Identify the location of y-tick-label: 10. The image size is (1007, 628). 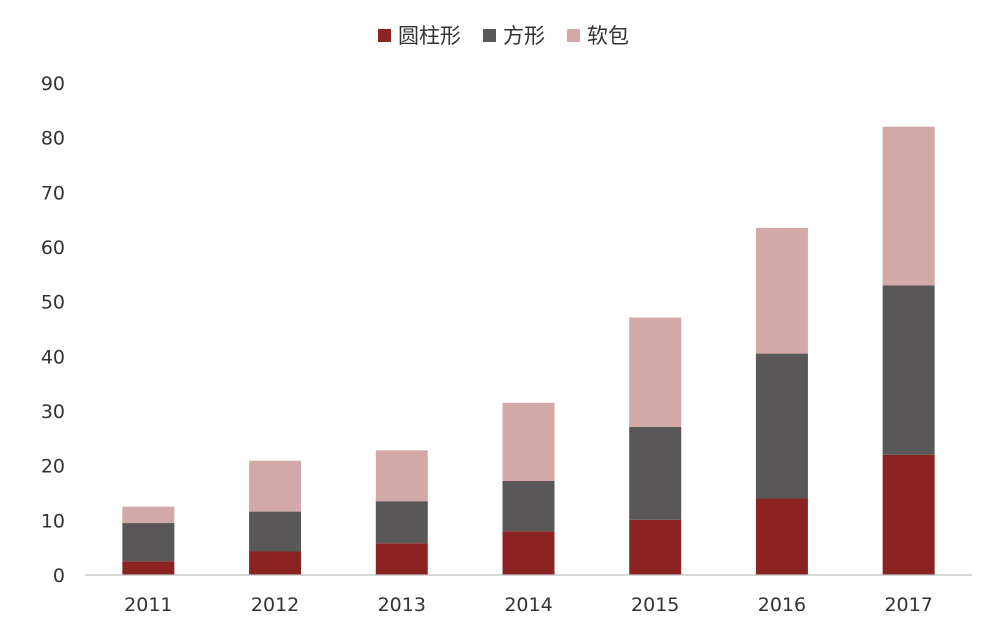
(53, 521).